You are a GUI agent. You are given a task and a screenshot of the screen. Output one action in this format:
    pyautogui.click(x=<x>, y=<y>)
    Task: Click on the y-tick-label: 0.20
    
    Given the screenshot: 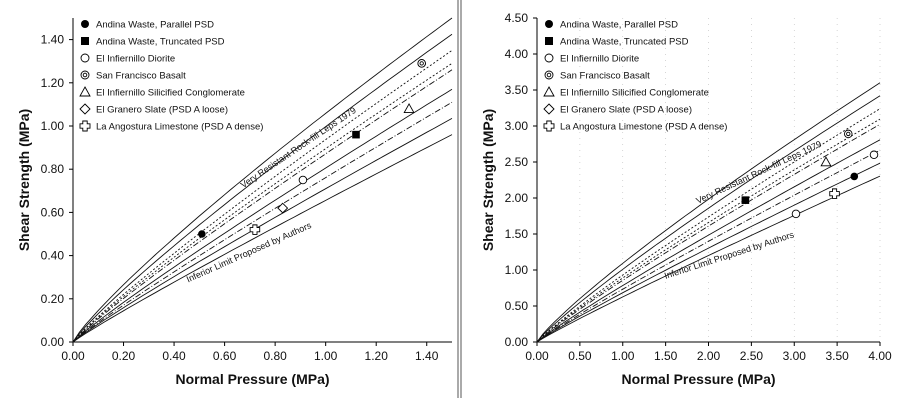 What is the action you would take?
    pyautogui.click(x=53, y=299)
    